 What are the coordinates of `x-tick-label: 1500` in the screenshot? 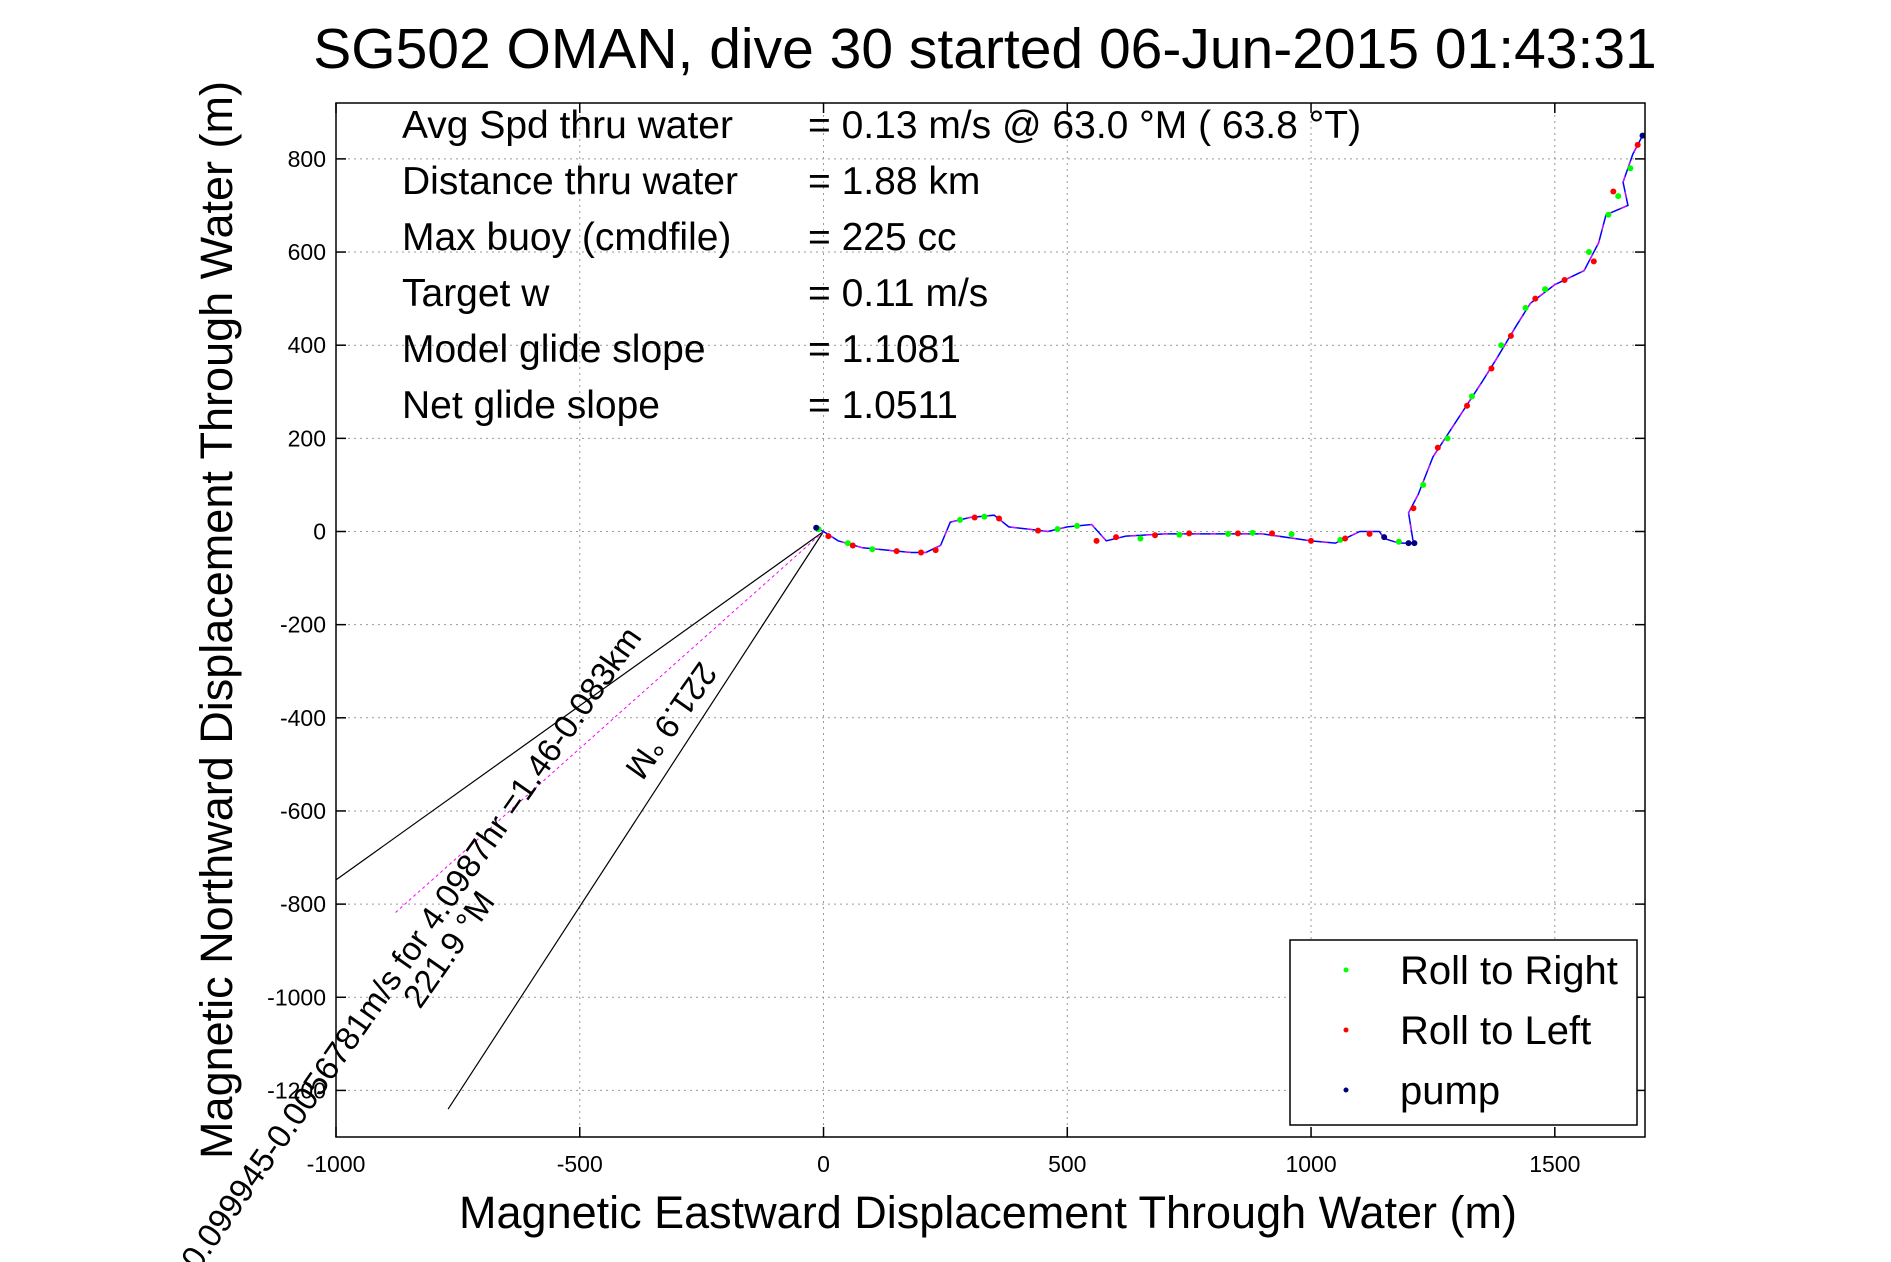 It's located at (1554, 1164).